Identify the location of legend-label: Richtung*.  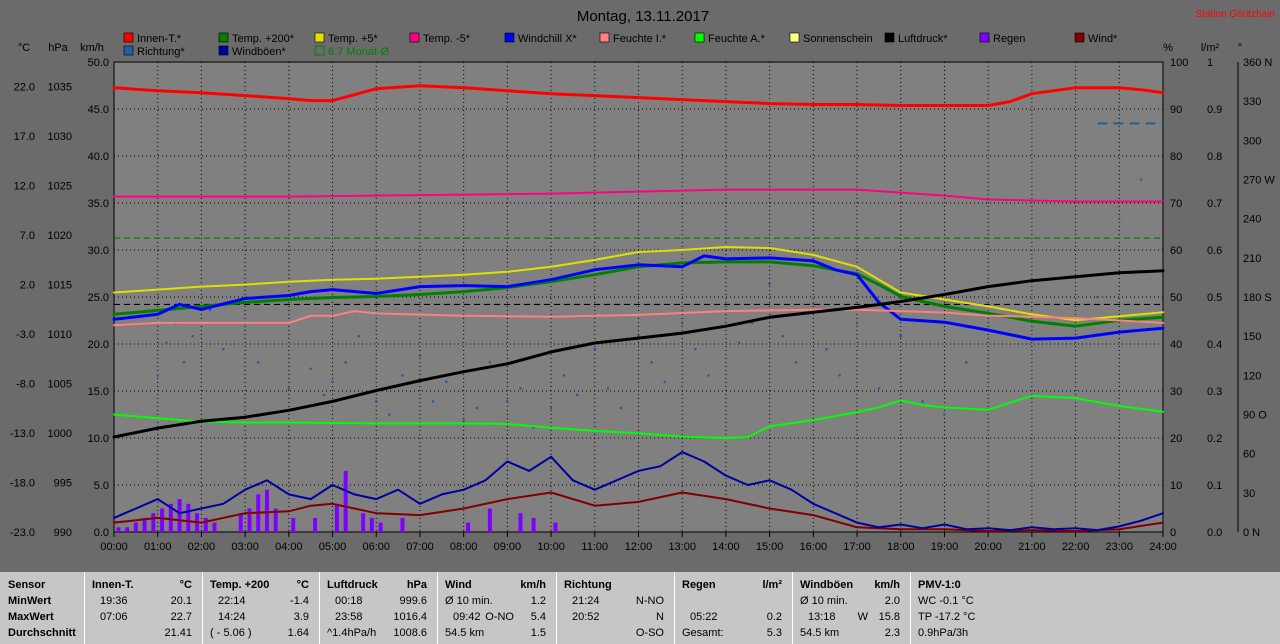
(161, 52).